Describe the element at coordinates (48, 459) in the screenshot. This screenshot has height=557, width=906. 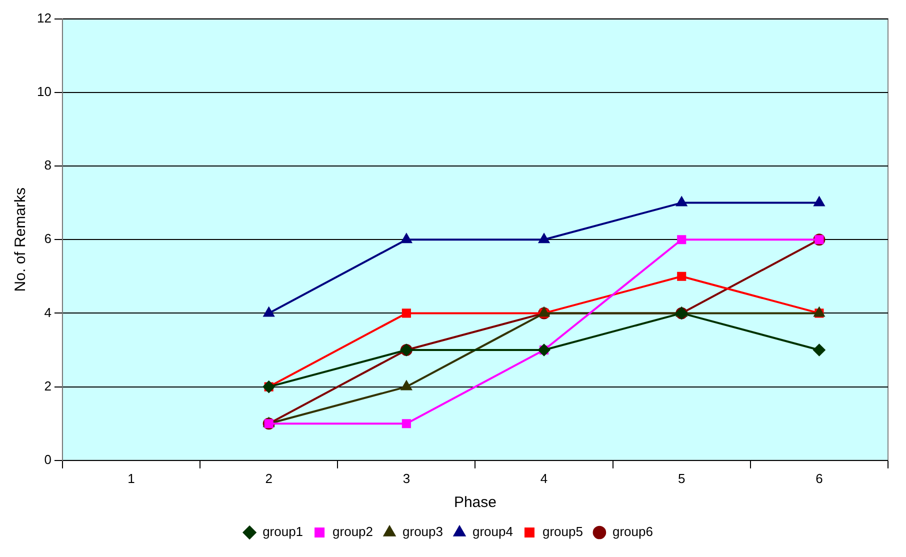
I see `y-tick-label: 0` at that location.